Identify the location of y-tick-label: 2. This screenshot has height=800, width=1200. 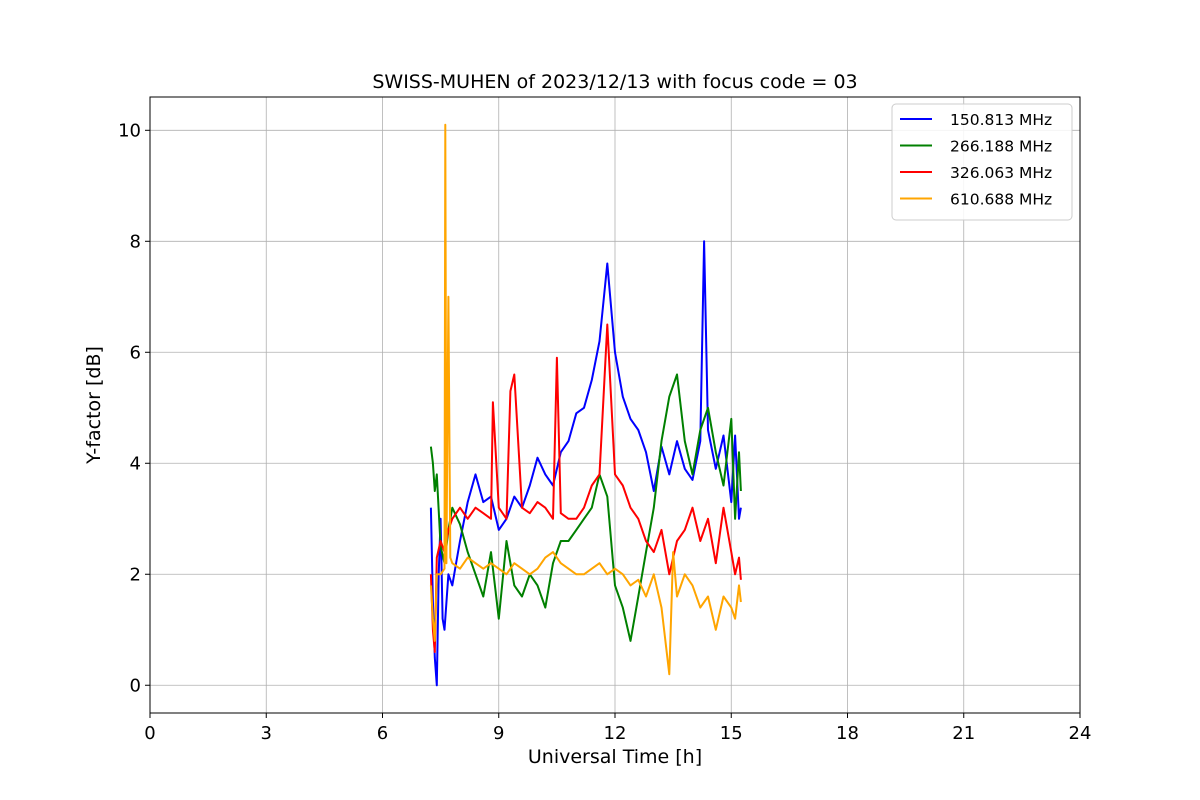
(135, 574).